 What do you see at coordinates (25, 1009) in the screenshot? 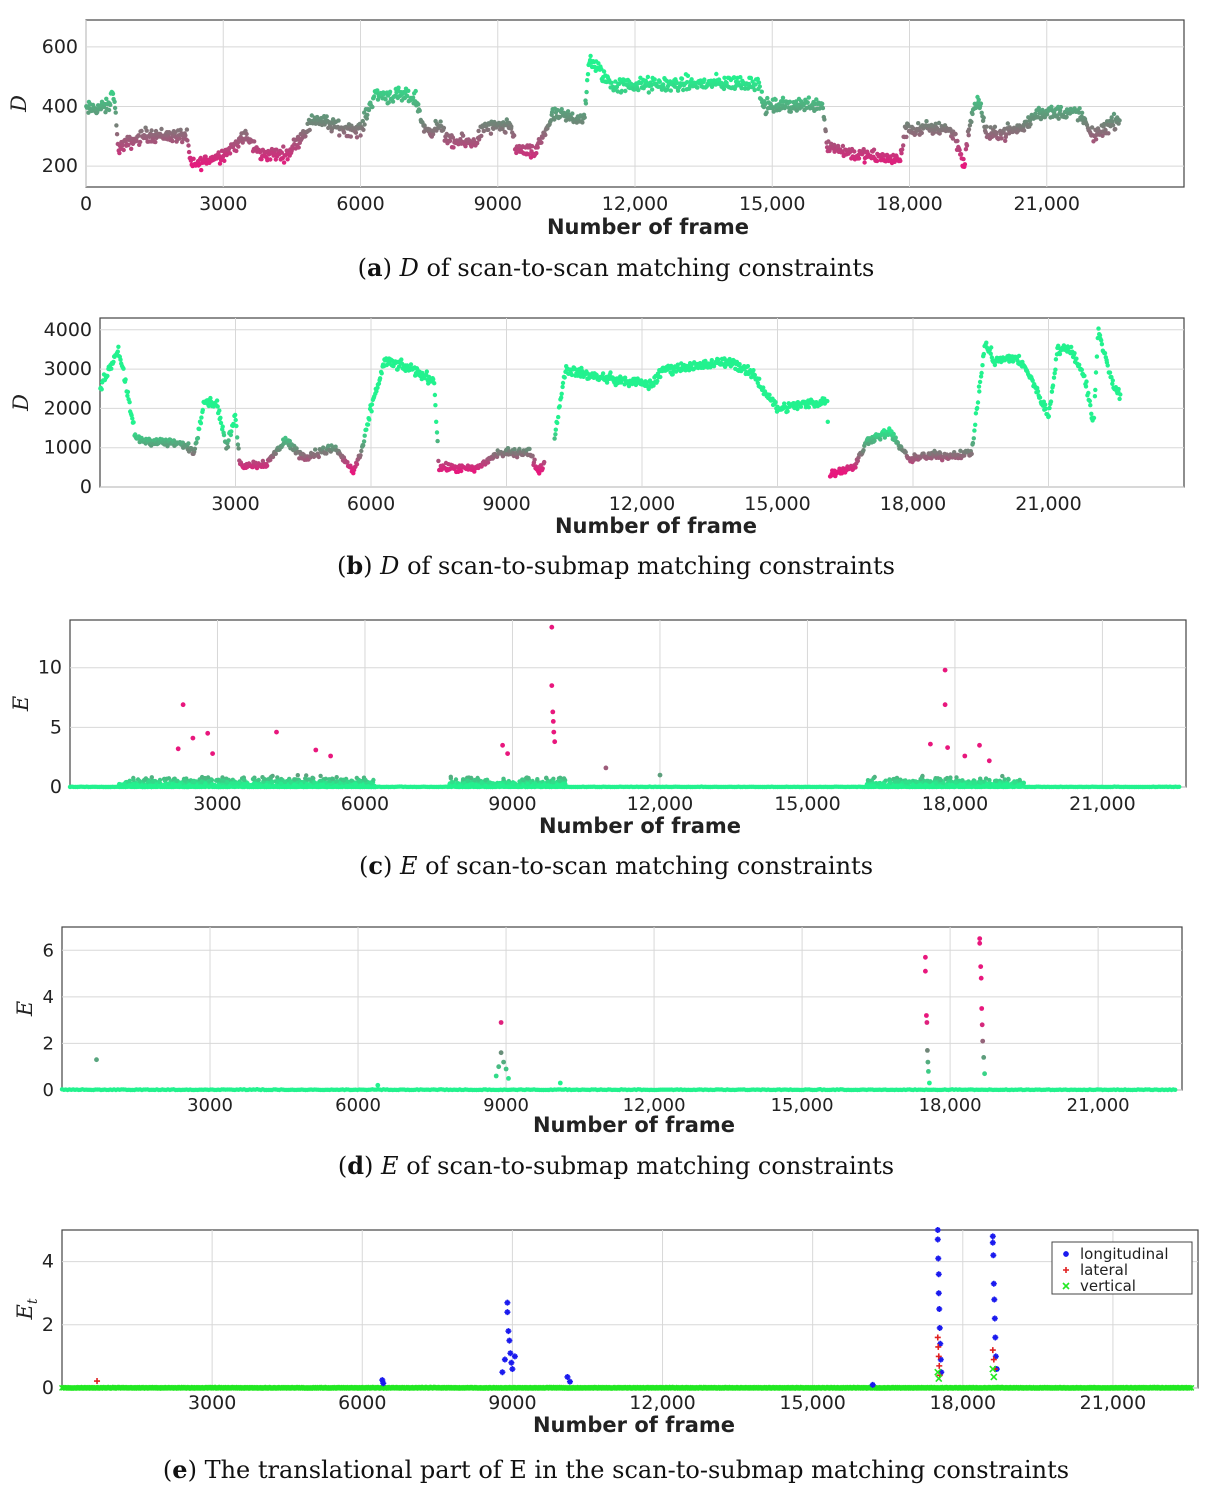
I see `y-axis-label: E` at bounding box center [25, 1009].